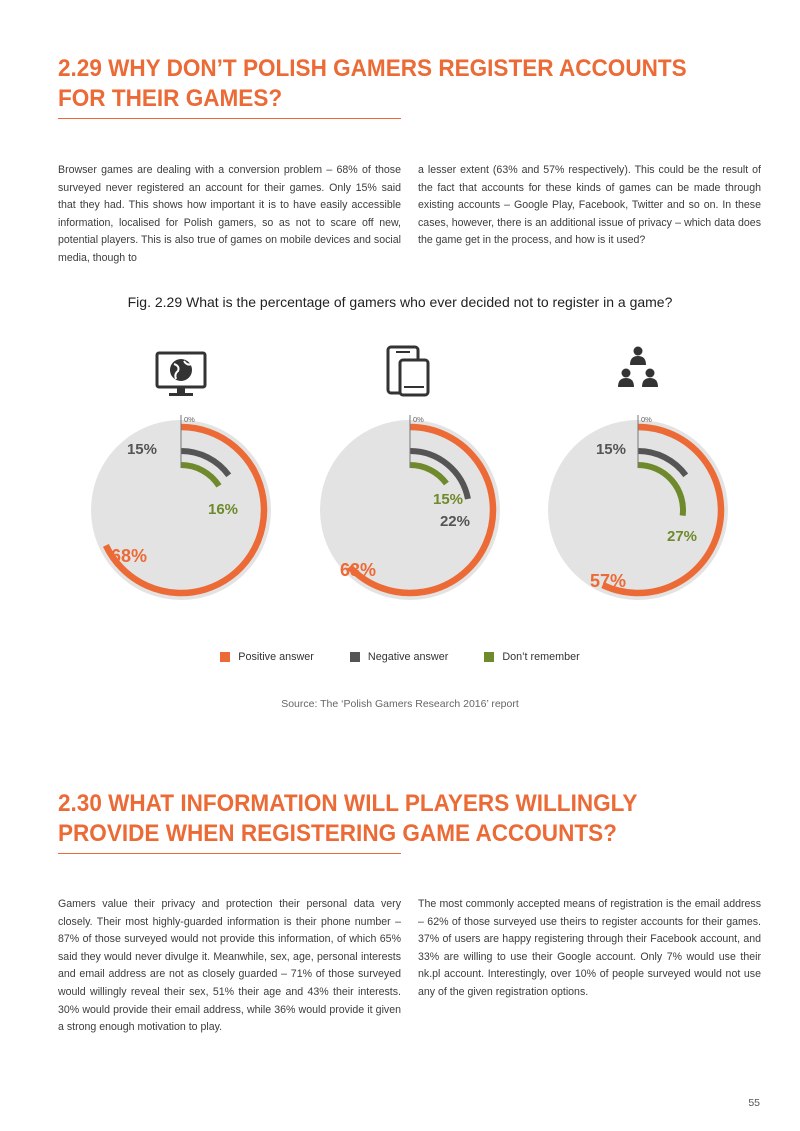 This screenshot has width=800, height=1131. Describe the element at coordinates (223, 509) in the screenshot. I see `data-label-dont-remember: 16%` at that location.